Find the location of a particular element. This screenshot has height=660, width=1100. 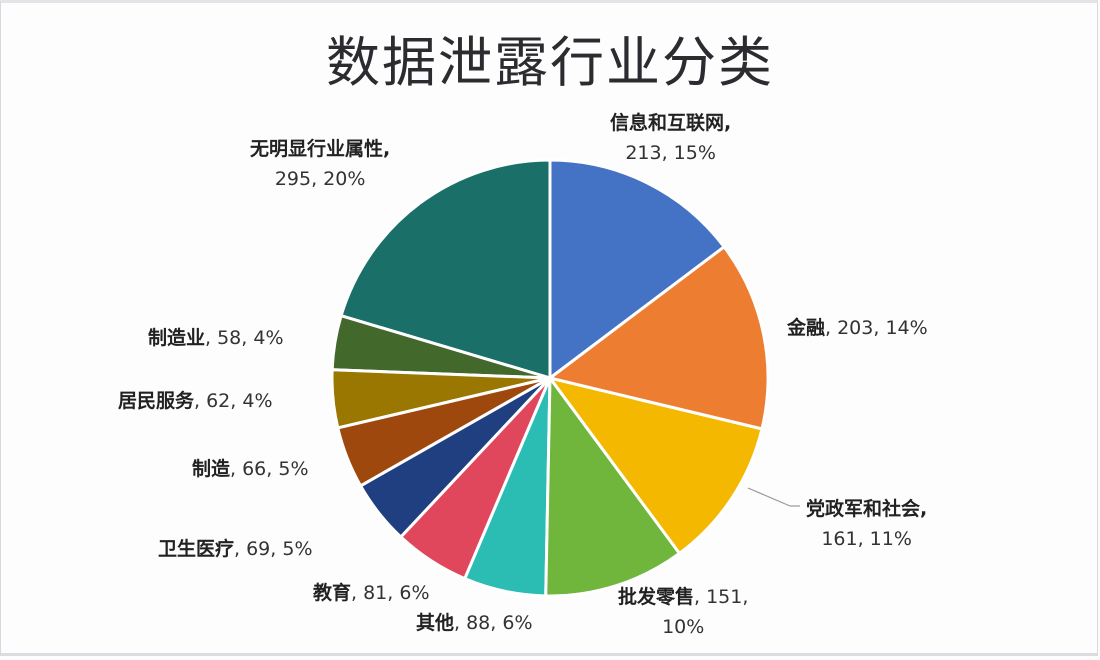

data-label-info-internet: 信息和互联网, 213, 15% is located at coordinates (671, 138).